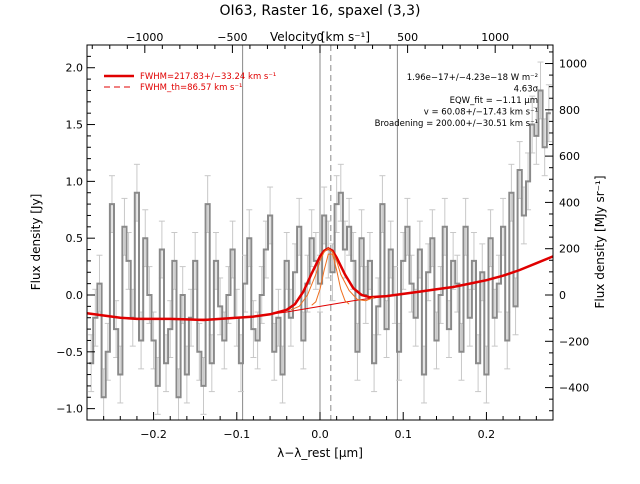 This screenshot has height=484, width=640. What do you see at coordinates (569, 156) in the screenshot?
I see `y2-tick-label: 600` at bounding box center [569, 156].